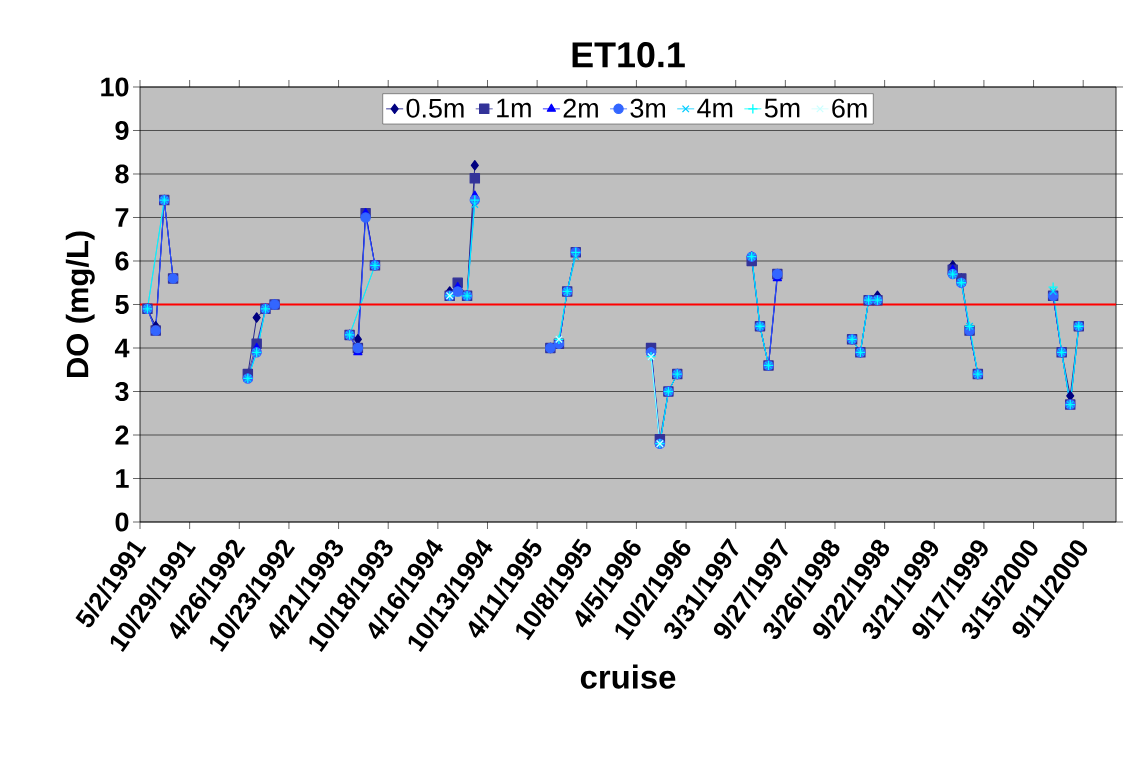 This screenshot has height=757, width=1142. I want to click on legend-label: 5m, so click(782, 108).